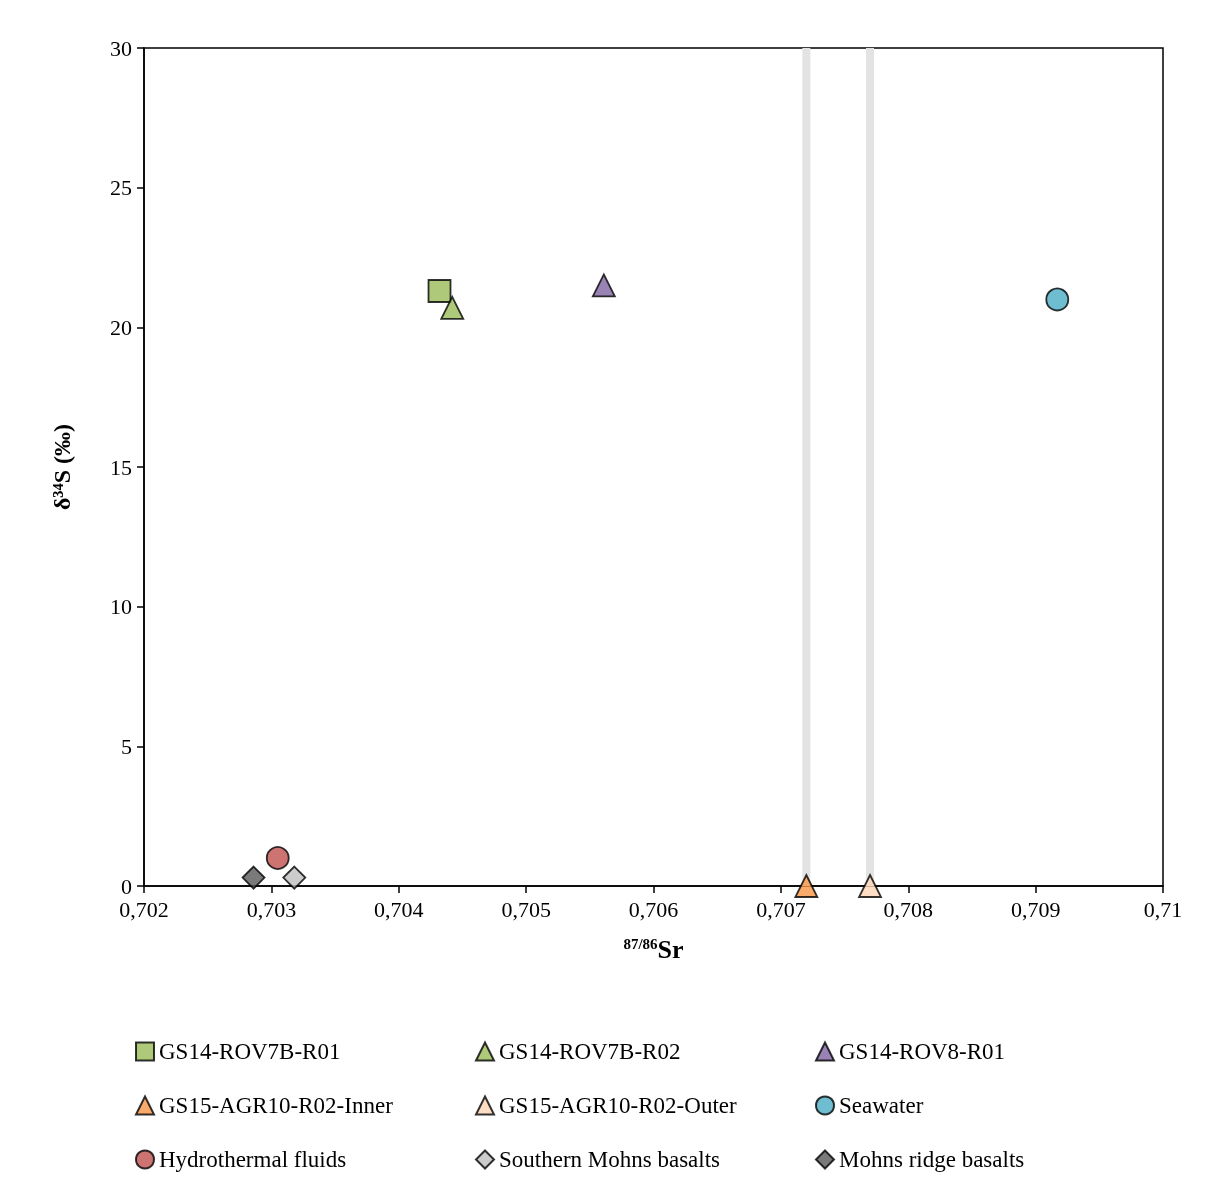 The width and height of the screenshot is (1215, 1185). What do you see at coordinates (276, 1105) in the screenshot?
I see `legend-label: GS15-AGR10-R02-Inner` at bounding box center [276, 1105].